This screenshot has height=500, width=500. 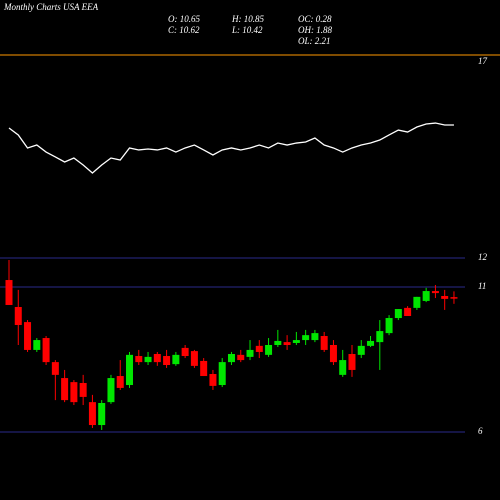 What do you see at coordinates (231, 148) in the screenshot?
I see `indicator-line` at bounding box center [231, 148].